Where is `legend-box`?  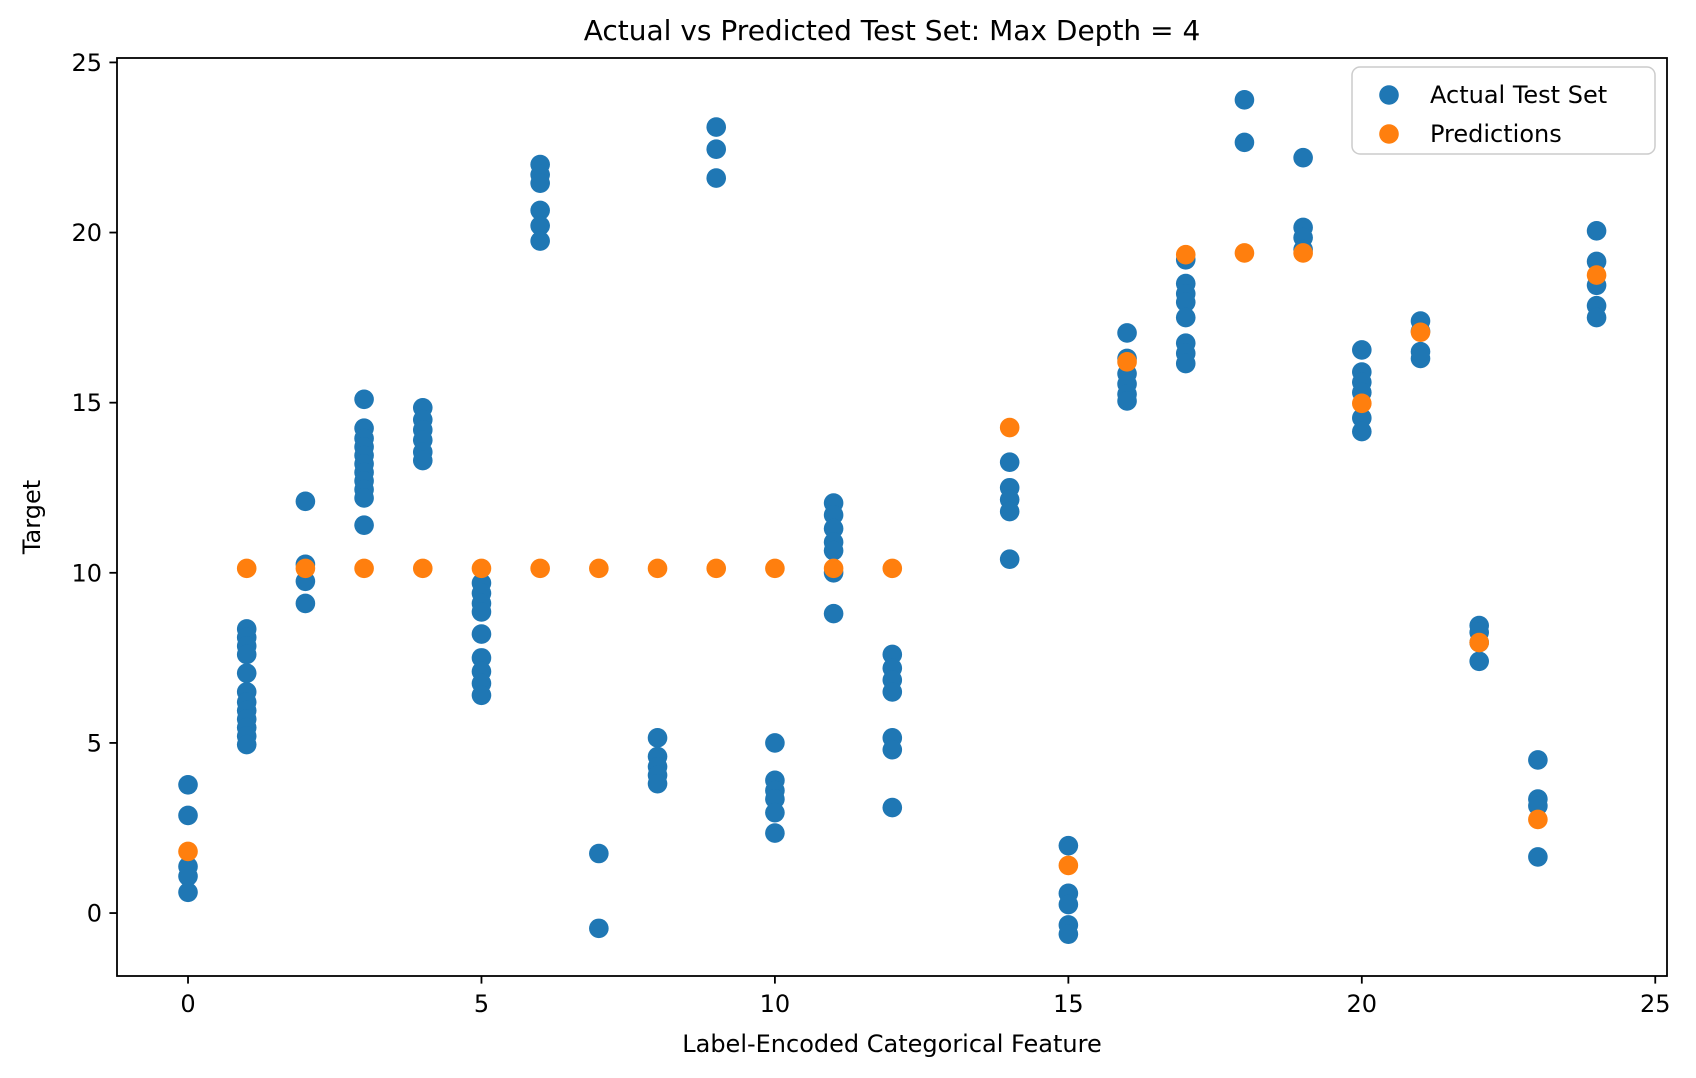
legend-box is located at coordinates (1503, 110).